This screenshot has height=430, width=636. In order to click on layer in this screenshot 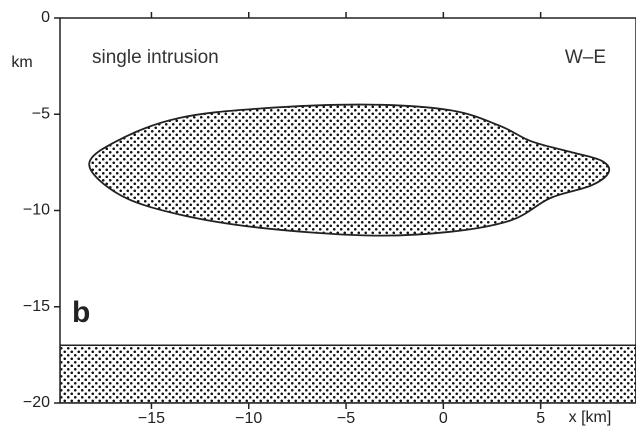, I will do `click(348, 373)`.